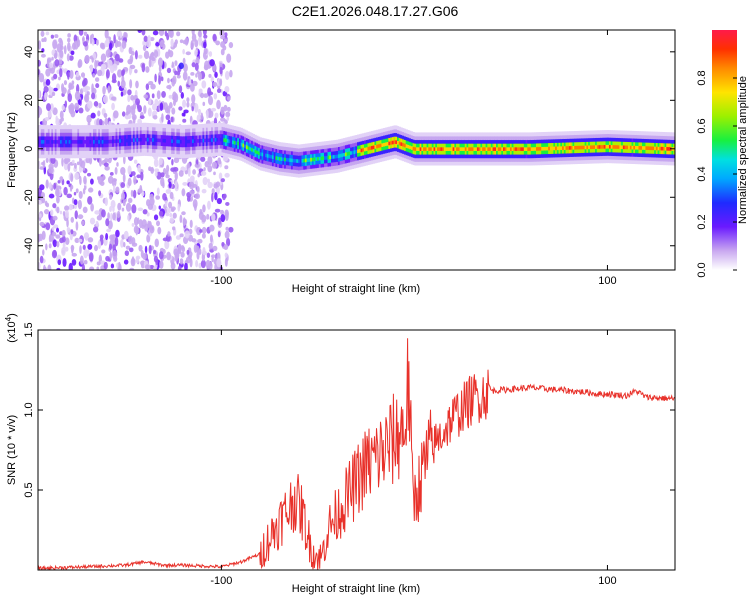  I want to click on spectrogram-y-tick-label: 40, so click(29, 52).